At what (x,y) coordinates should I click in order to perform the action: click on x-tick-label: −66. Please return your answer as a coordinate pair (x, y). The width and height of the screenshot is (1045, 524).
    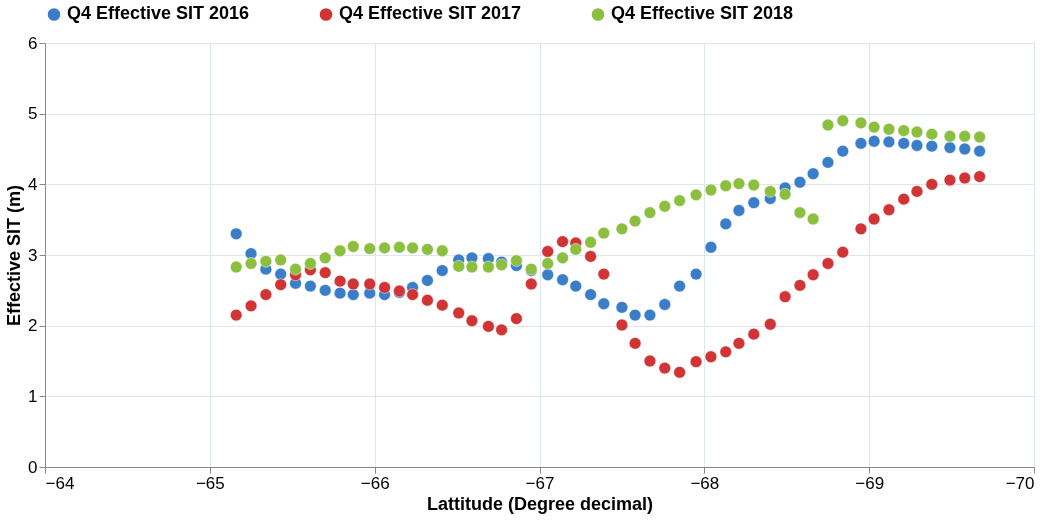
    Looking at the image, I should click on (375, 483).